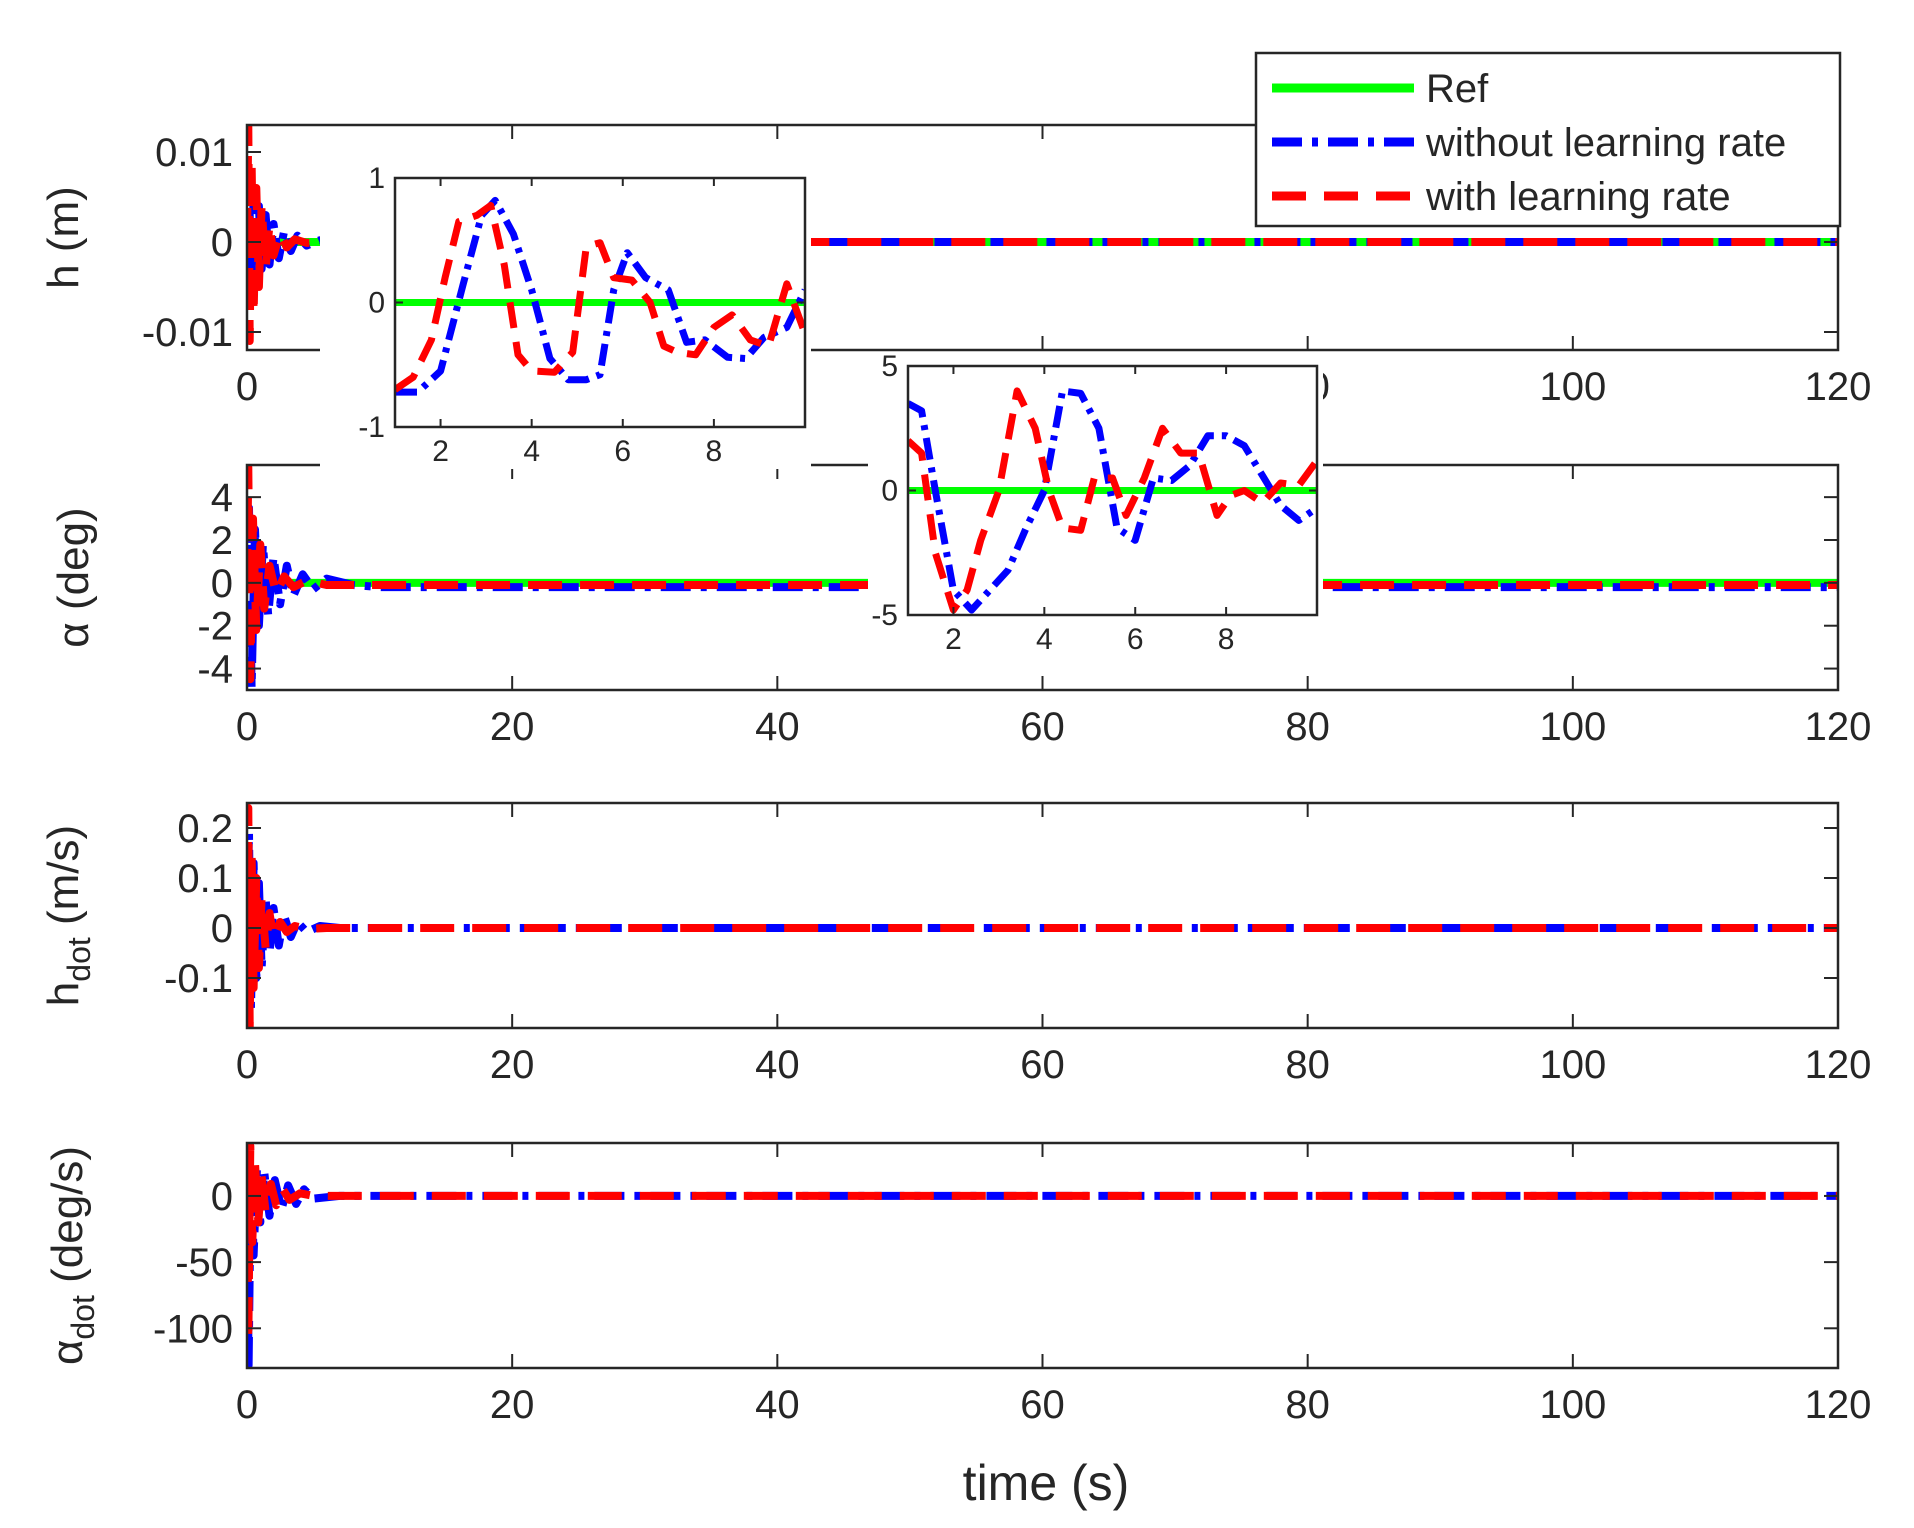  I want to click on inset-1: 2 4 6 8 -1 0 1, so click(582, 315).